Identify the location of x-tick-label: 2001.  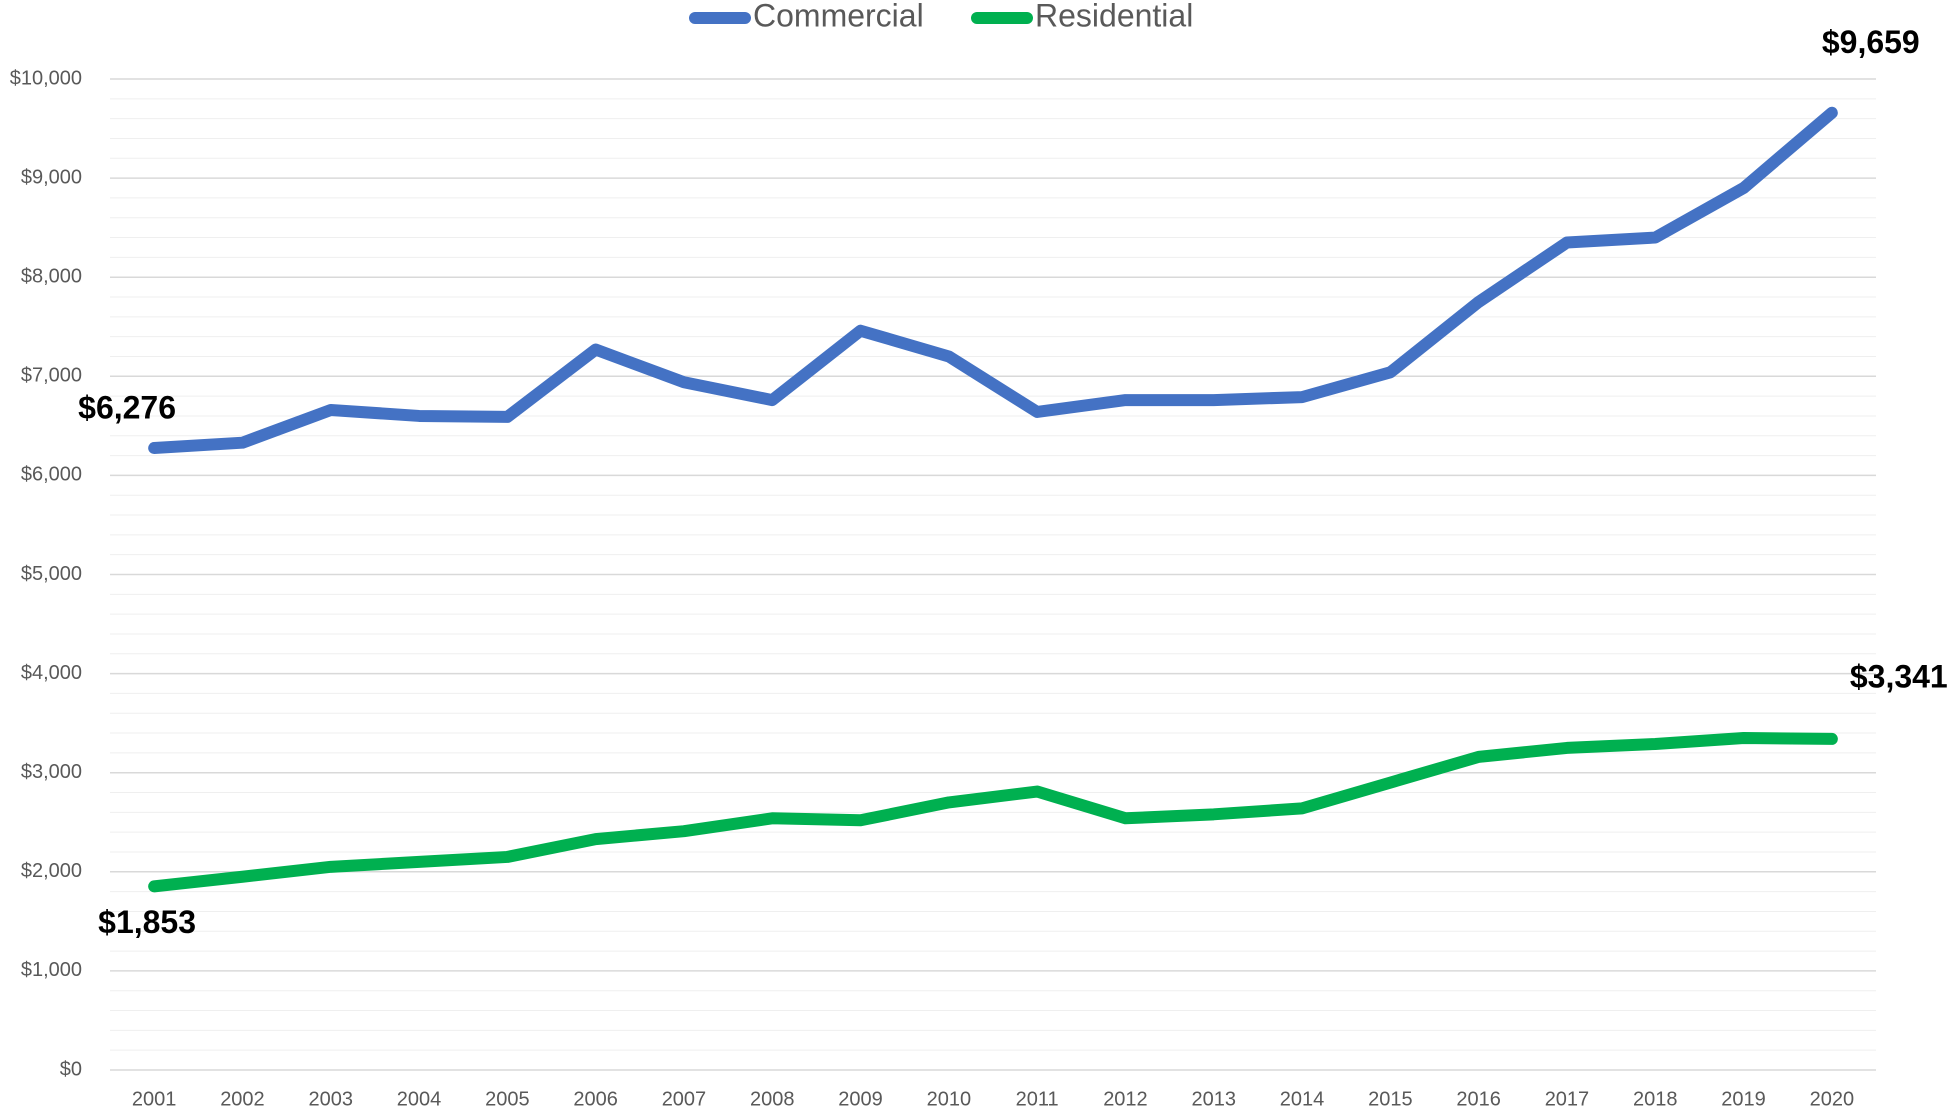
(154, 1099).